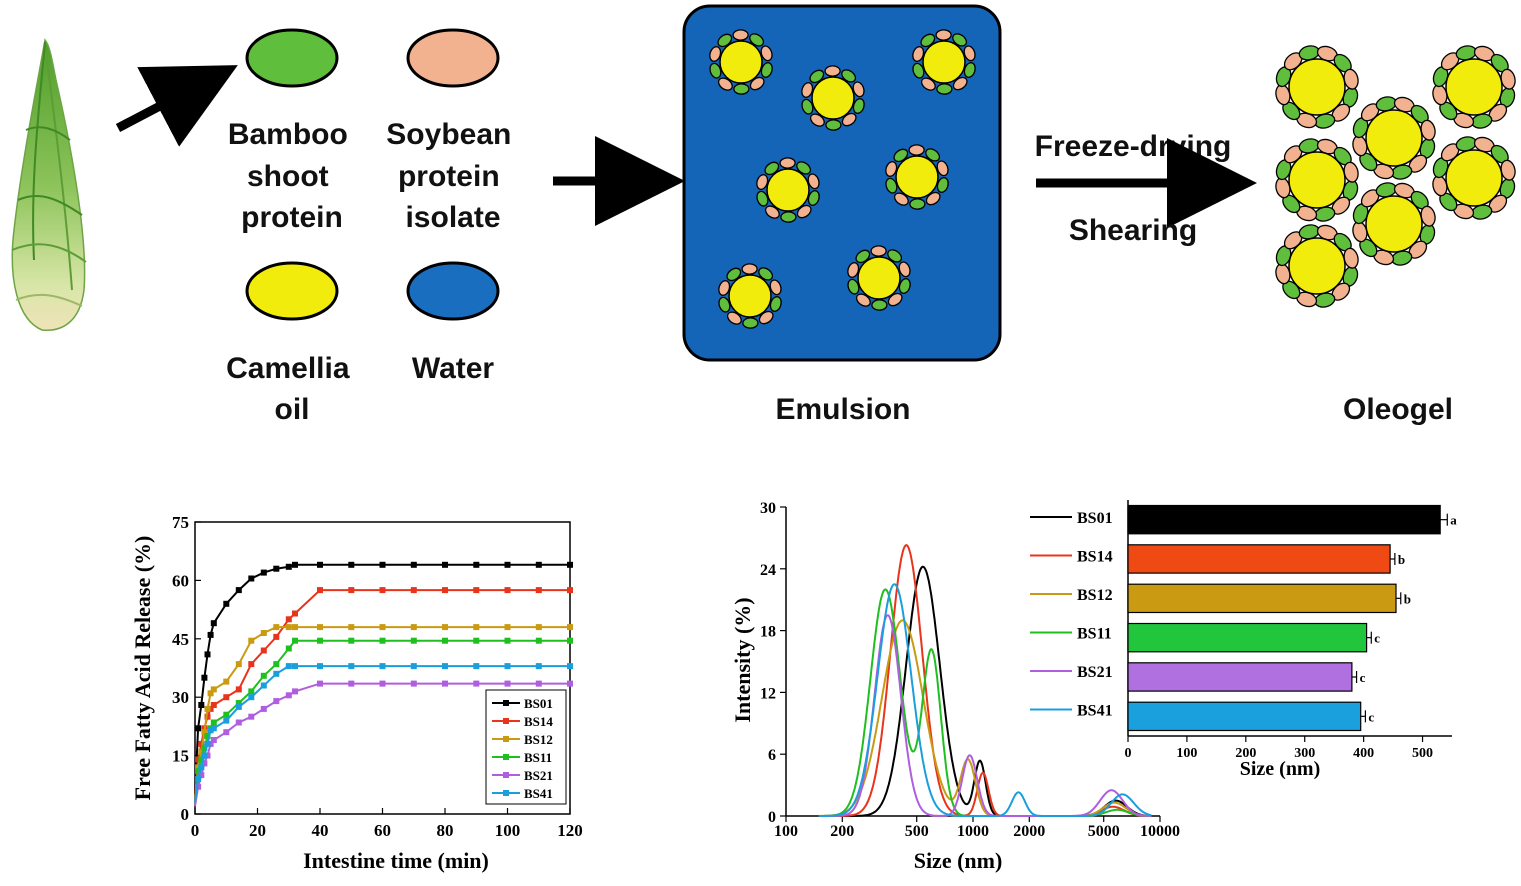 The height and width of the screenshot is (886, 1521). Describe the element at coordinates (1133, 230) in the screenshot. I see `shearing-label: Shearing` at that location.